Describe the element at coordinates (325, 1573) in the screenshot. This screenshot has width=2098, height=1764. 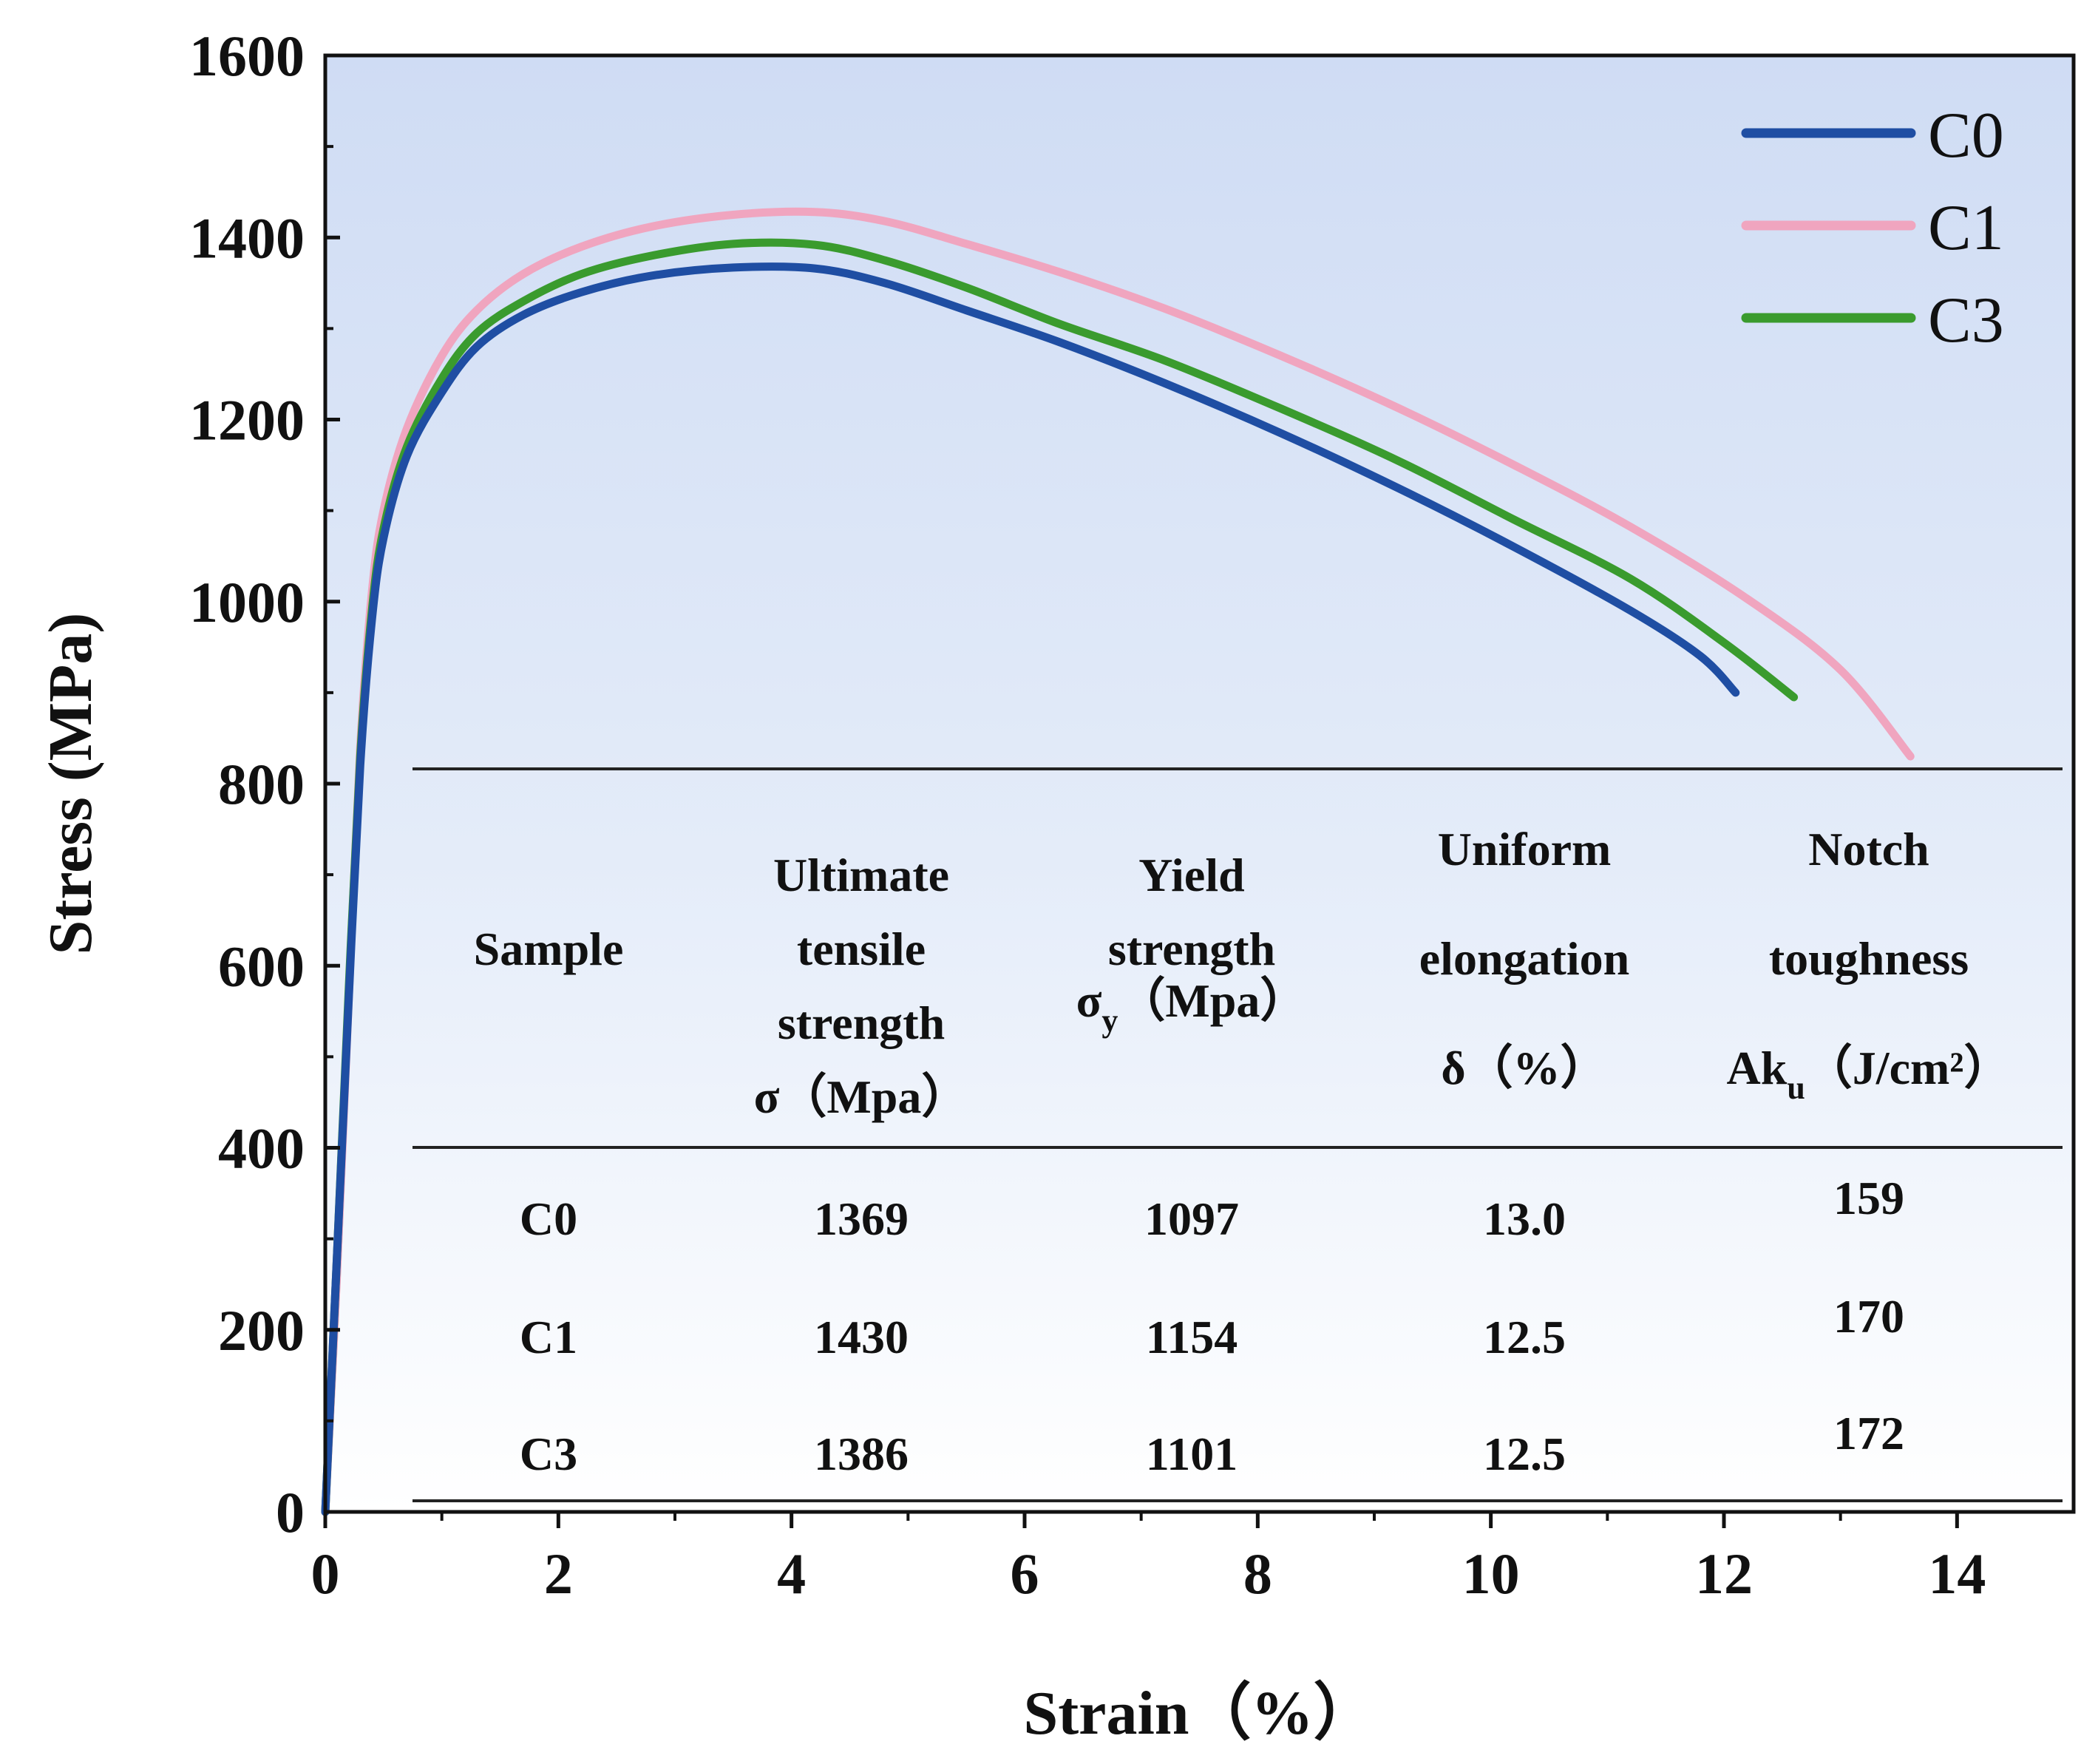
I see `x-tick-label: 0` at that location.